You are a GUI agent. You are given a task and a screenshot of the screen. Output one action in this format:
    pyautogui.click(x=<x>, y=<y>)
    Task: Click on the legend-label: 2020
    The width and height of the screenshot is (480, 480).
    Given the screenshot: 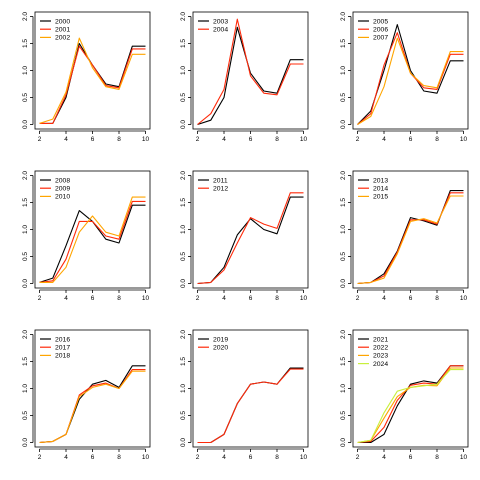 What is the action you would take?
    pyautogui.click(x=220, y=348)
    